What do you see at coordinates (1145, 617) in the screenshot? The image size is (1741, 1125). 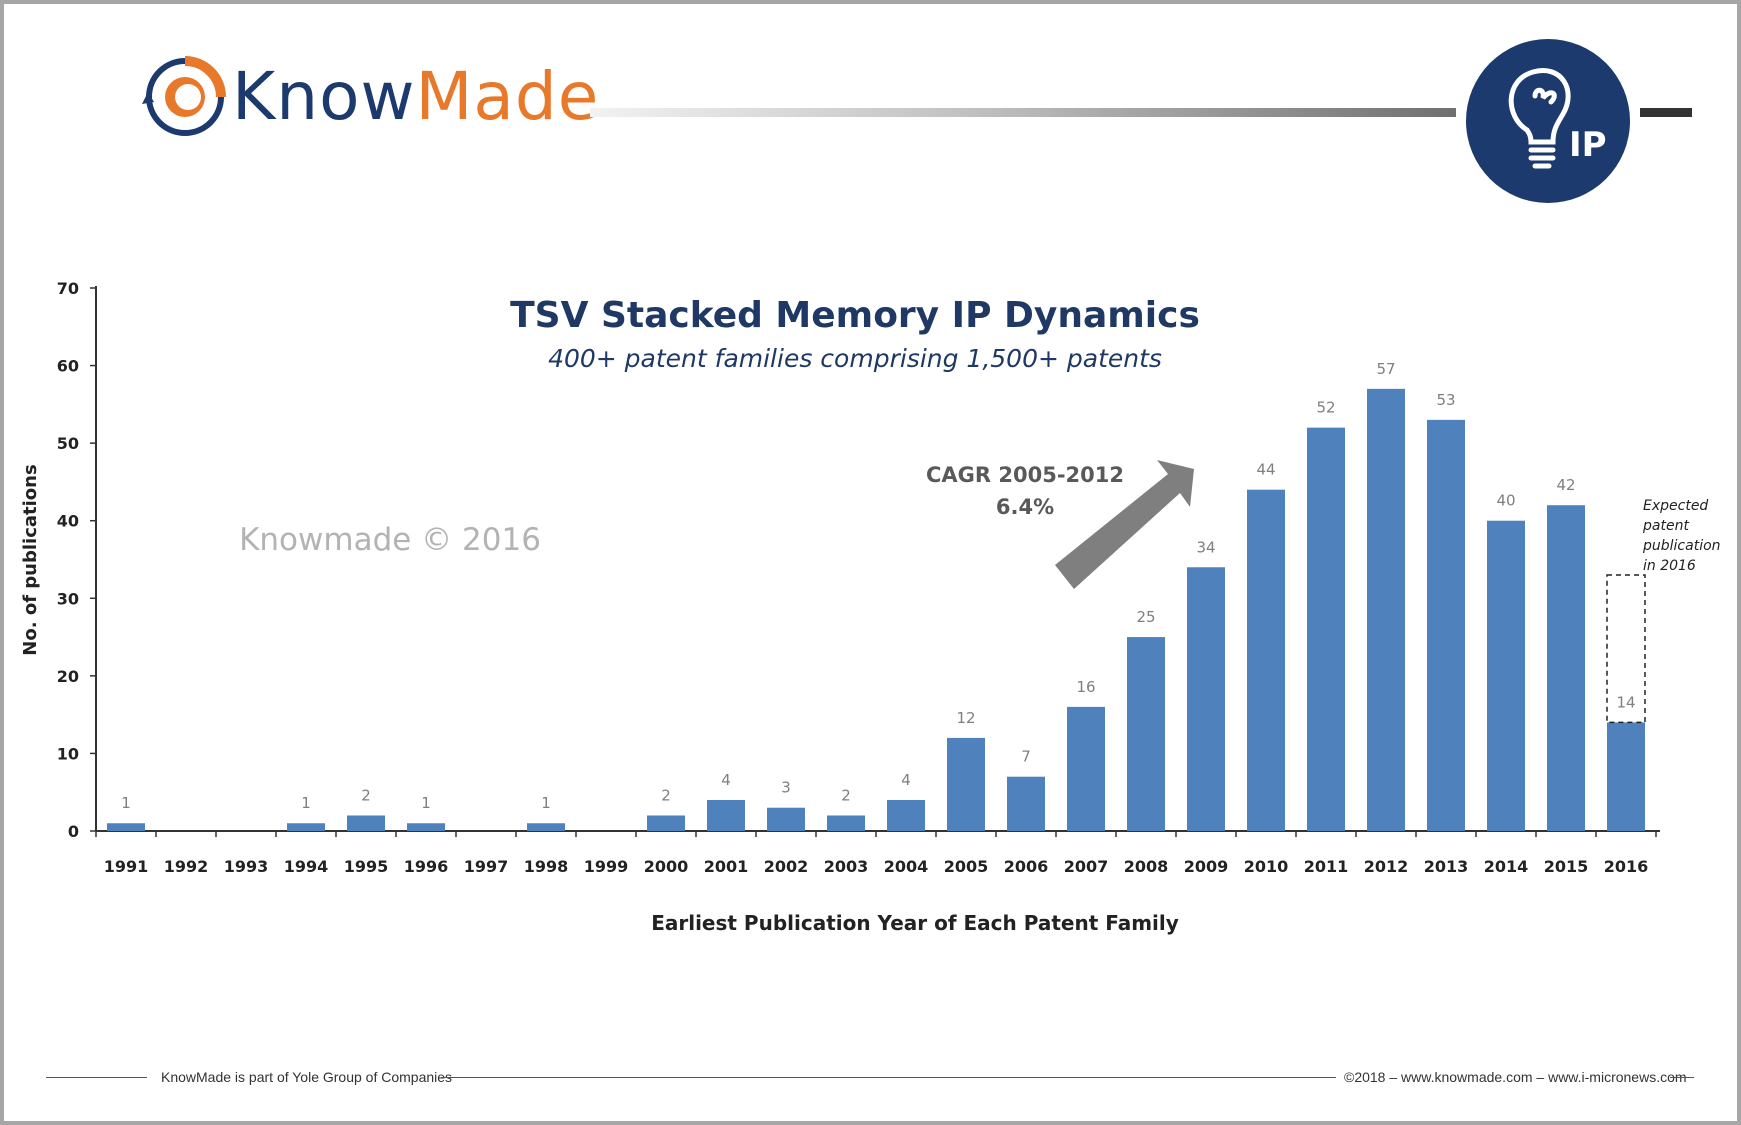 I see `data-label: 25` at bounding box center [1145, 617].